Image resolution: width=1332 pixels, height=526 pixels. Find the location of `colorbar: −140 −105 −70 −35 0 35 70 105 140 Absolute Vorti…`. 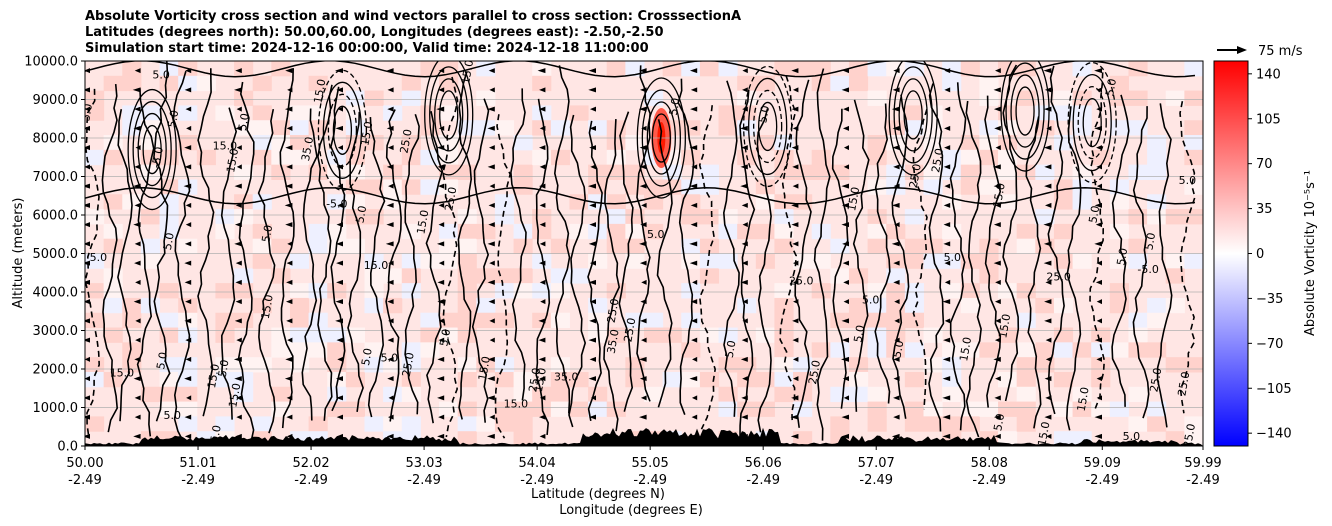

colorbar: −140 −105 −70 −35 0 35 70 105 140 Absolute Vorti… is located at coordinates (1265, 253).